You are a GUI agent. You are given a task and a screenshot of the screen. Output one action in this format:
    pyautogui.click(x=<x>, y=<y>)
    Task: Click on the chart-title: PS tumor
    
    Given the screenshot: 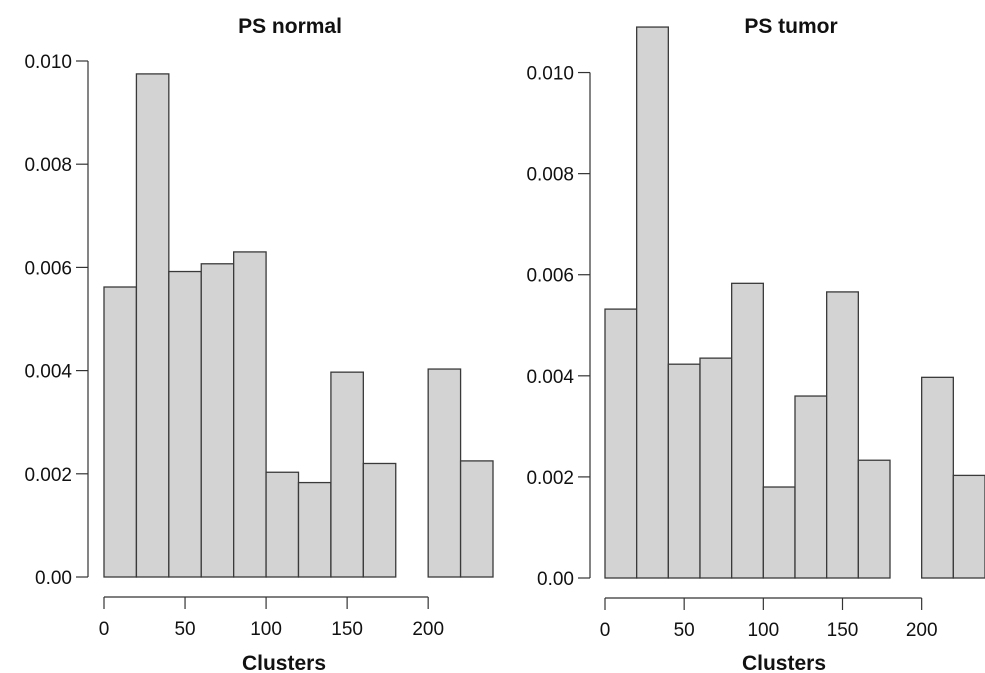 What is the action you would take?
    pyautogui.click(x=790, y=26)
    